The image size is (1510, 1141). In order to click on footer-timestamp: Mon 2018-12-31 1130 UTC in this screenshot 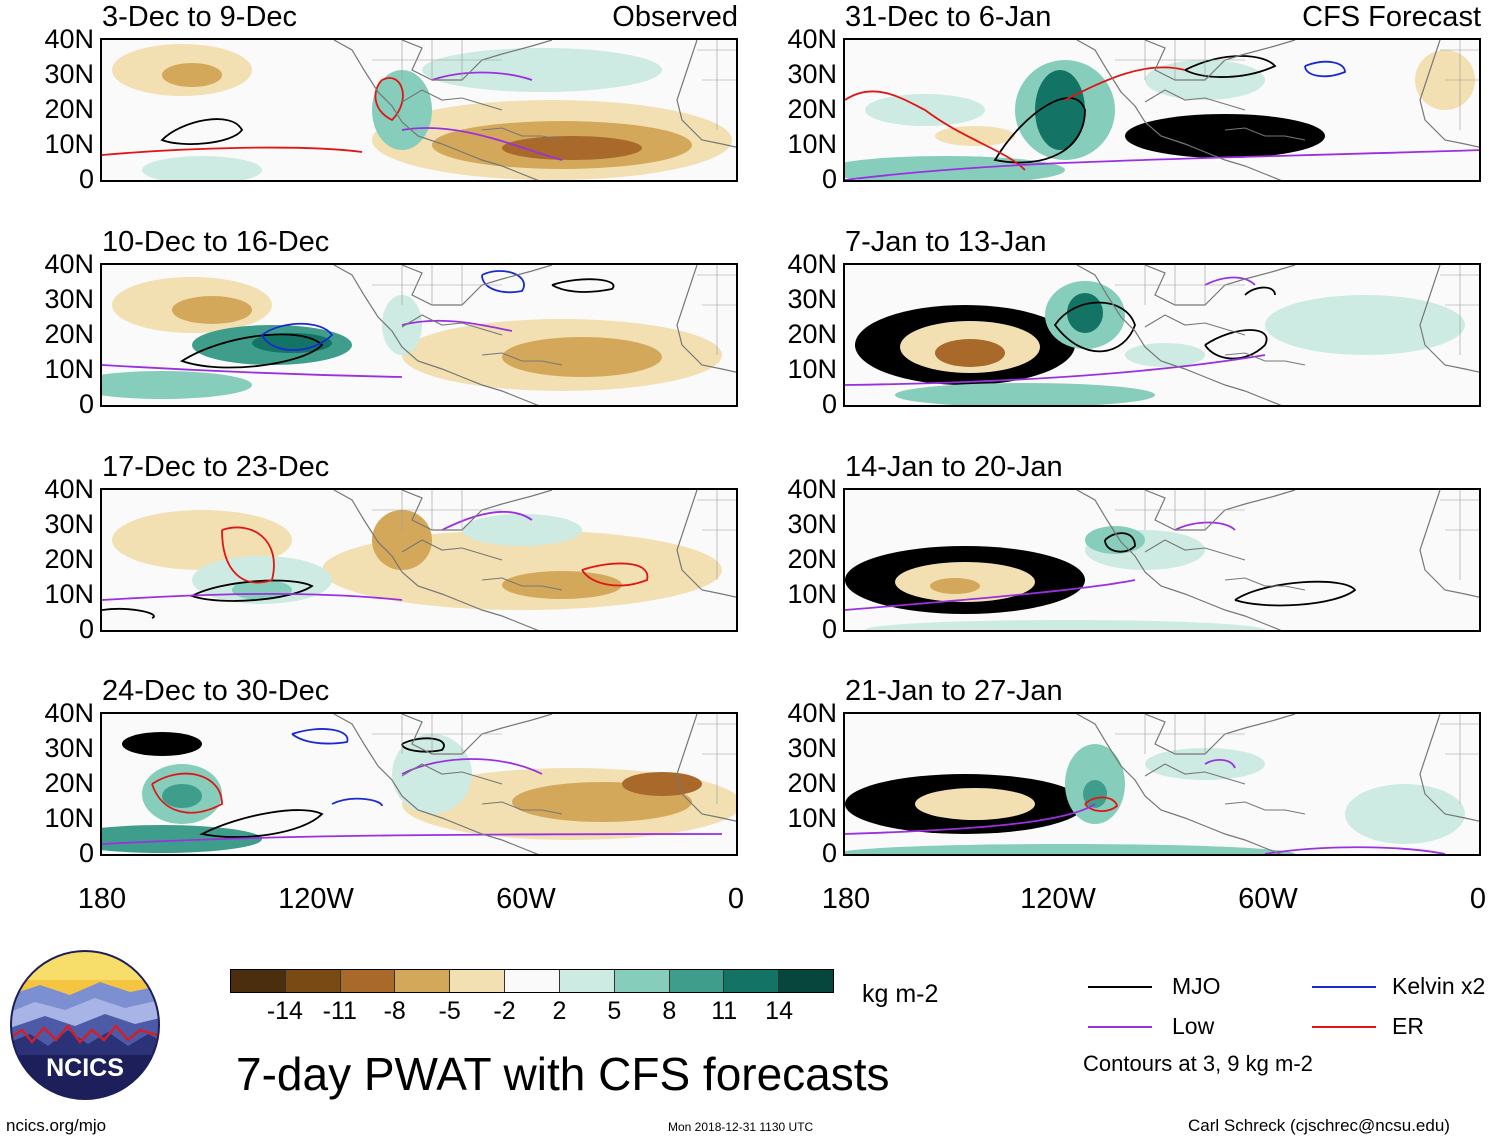, I will do `click(741, 1127)`.